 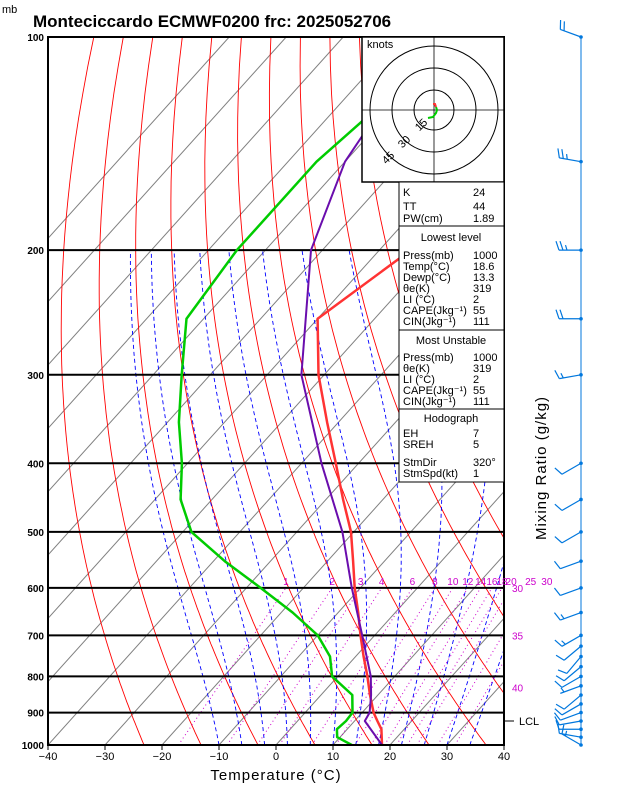 What do you see at coordinates (275, 775) in the screenshot?
I see `x-axis-title: Temperature (°C)` at bounding box center [275, 775].